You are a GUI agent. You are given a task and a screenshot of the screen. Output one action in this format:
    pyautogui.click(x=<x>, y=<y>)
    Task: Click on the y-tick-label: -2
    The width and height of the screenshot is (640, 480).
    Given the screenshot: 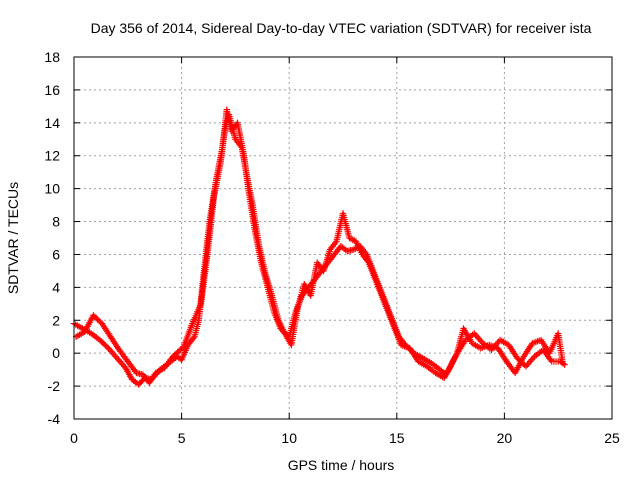 What is the action you would take?
    pyautogui.click(x=54, y=386)
    